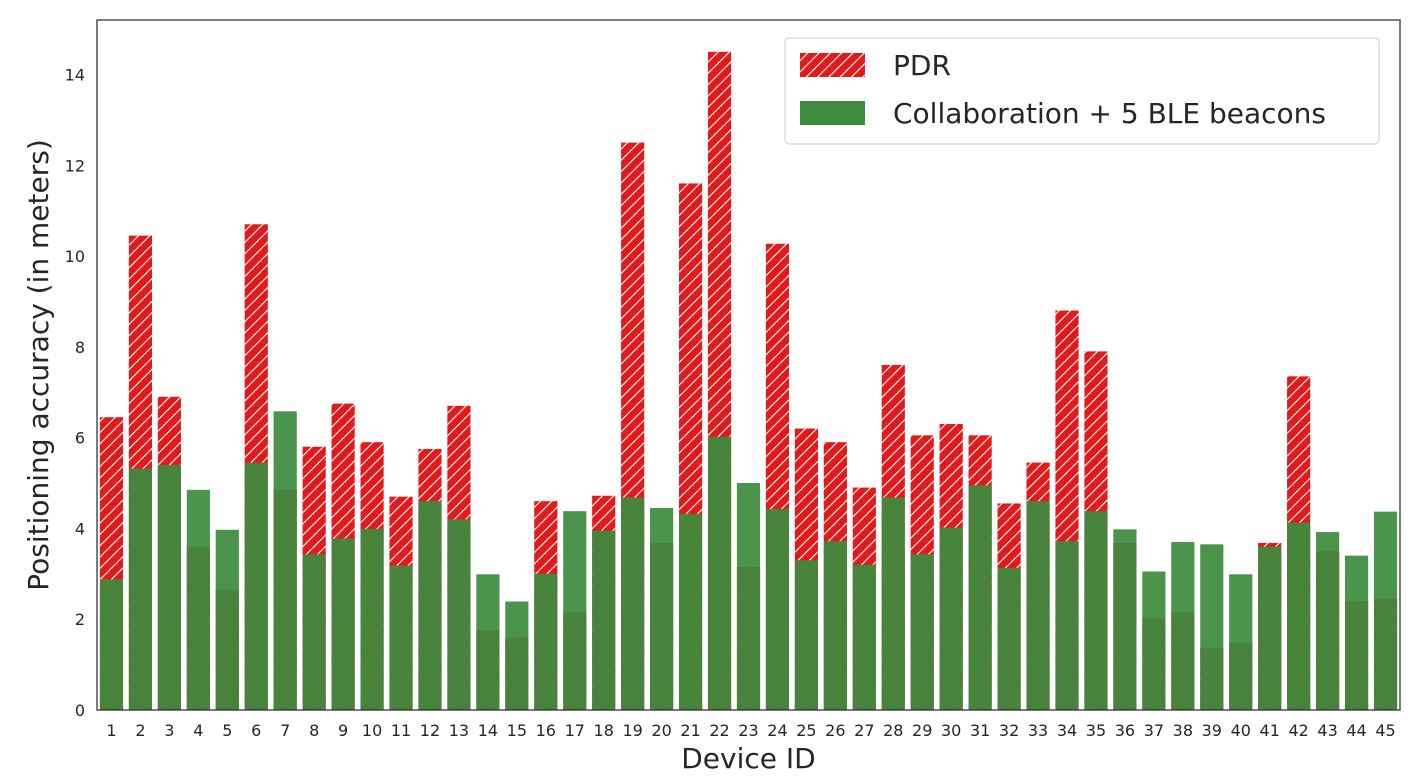 Image resolution: width=1412 pixels, height=779 pixels. What do you see at coordinates (75, 392) in the screenshot?
I see `y-axis-ticks: 0 2 4 6 8 10 12 14` at bounding box center [75, 392].